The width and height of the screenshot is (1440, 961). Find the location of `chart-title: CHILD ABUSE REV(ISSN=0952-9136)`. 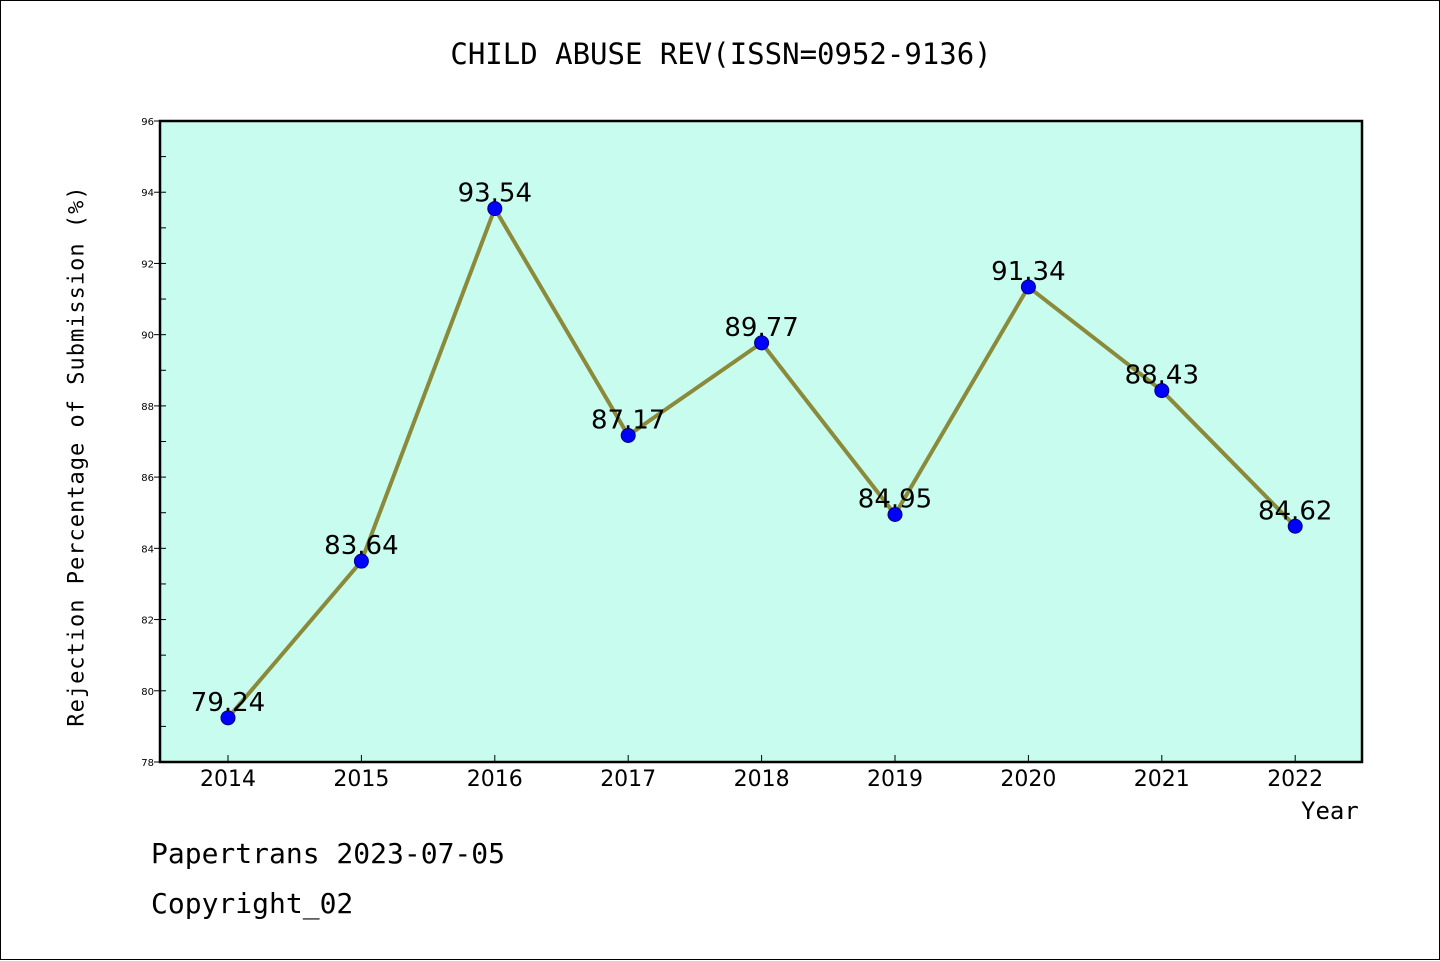

chart-title: CHILD ABUSE REV(ISSN=0952-9136) is located at coordinates (721, 54).